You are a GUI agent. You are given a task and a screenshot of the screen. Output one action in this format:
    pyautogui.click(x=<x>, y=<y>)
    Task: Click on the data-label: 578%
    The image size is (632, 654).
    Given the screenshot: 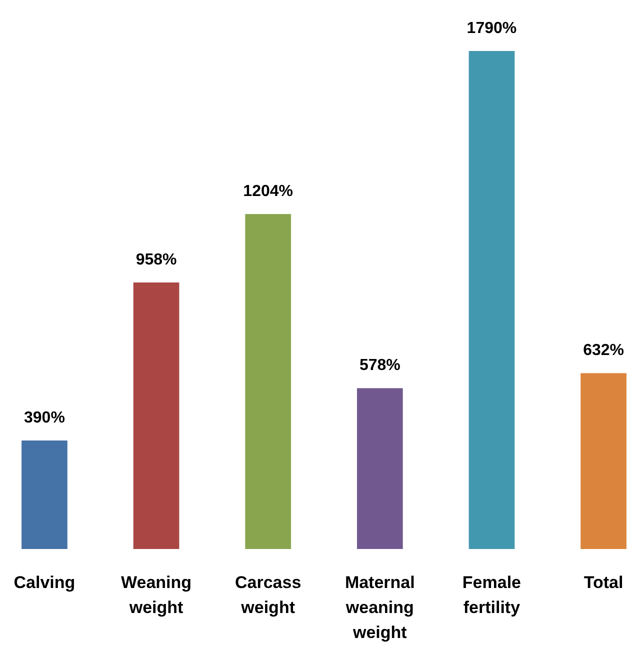 What is the action you would take?
    pyautogui.click(x=379, y=365)
    